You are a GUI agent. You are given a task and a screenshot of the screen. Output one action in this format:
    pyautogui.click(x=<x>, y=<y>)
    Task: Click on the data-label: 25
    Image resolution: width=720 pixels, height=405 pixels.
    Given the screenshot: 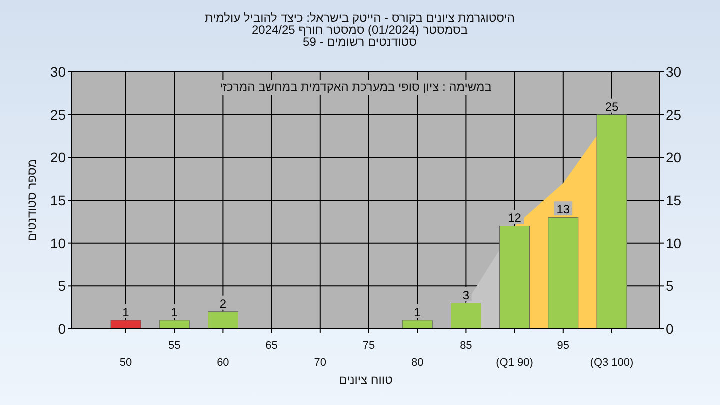 What is the action you would take?
    pyautogui.click(x=612, y=107)
    